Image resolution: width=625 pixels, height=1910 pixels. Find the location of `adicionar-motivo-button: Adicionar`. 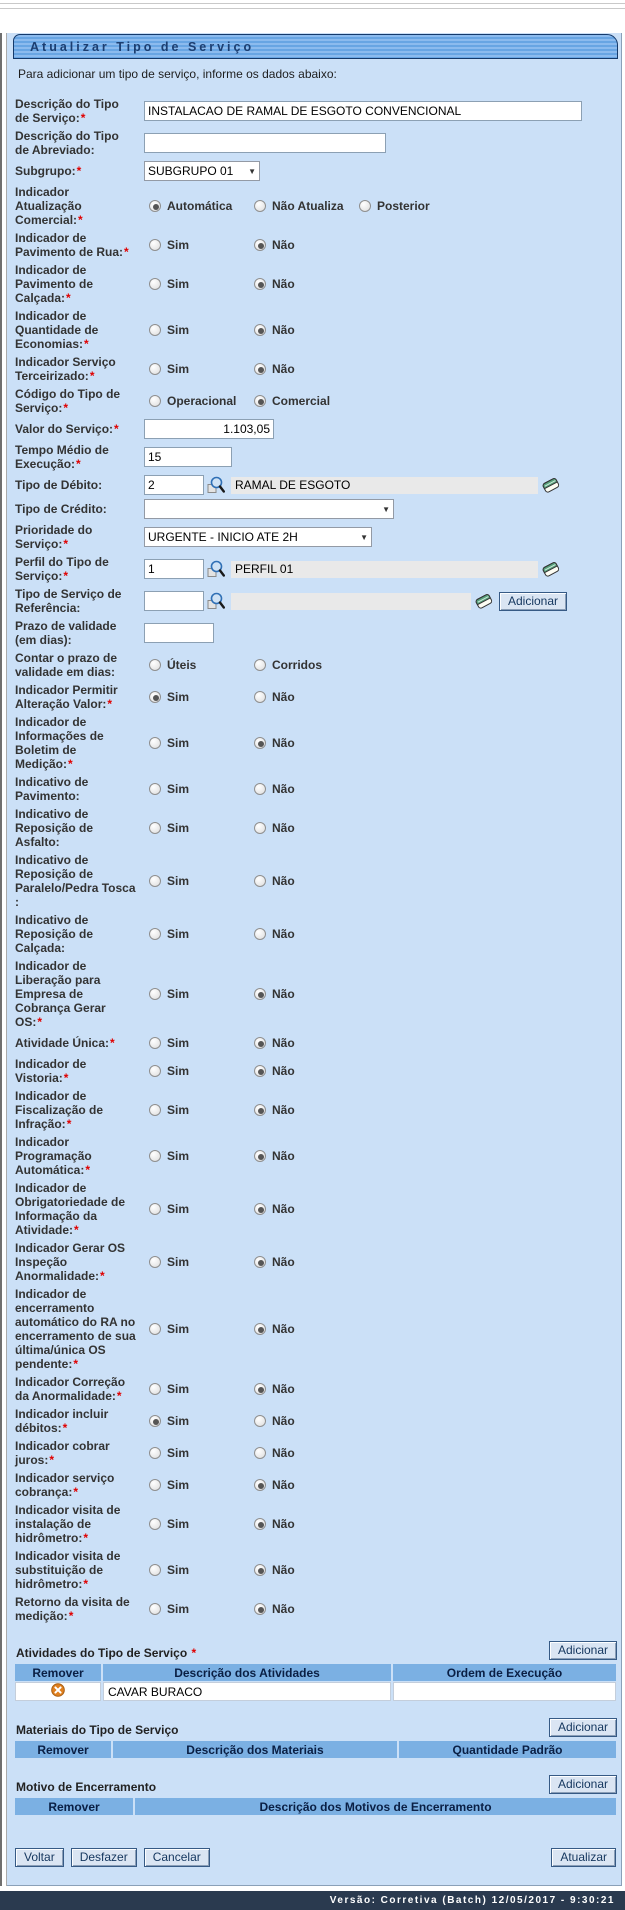

adicionar-motivo-button: Adicionar is located at coordinates (582, 1784).